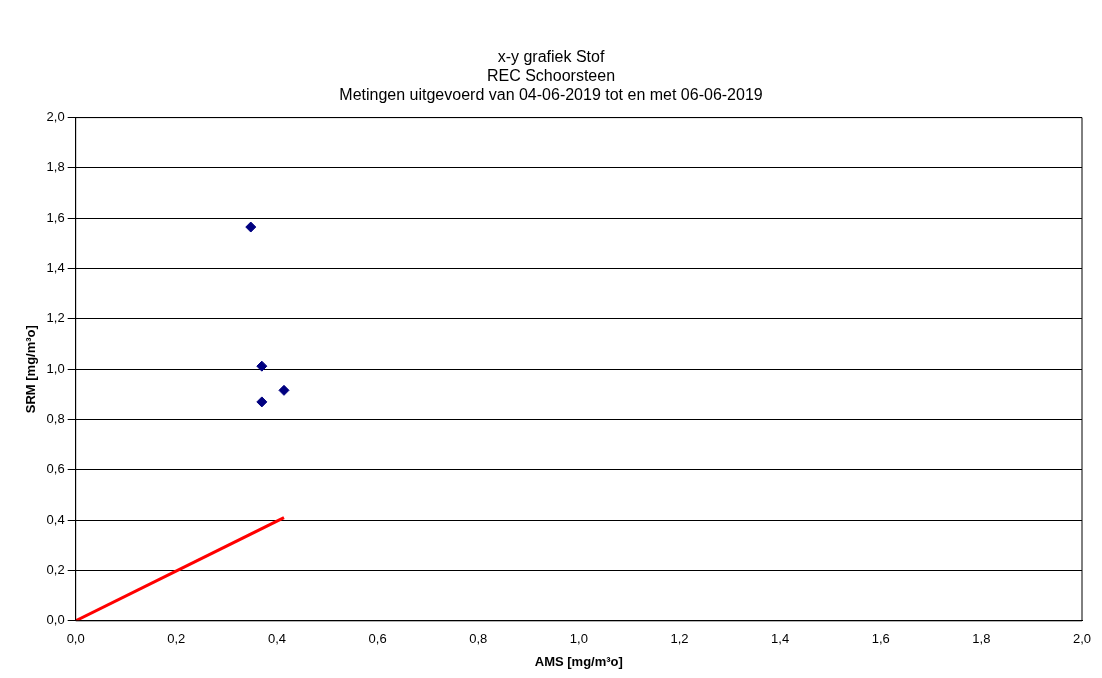  What do you see at coordinates (31, 369) in the screenshot?
I see `y-axis-title: SRM [mg/m³o]` at bounding box center [31, 369].